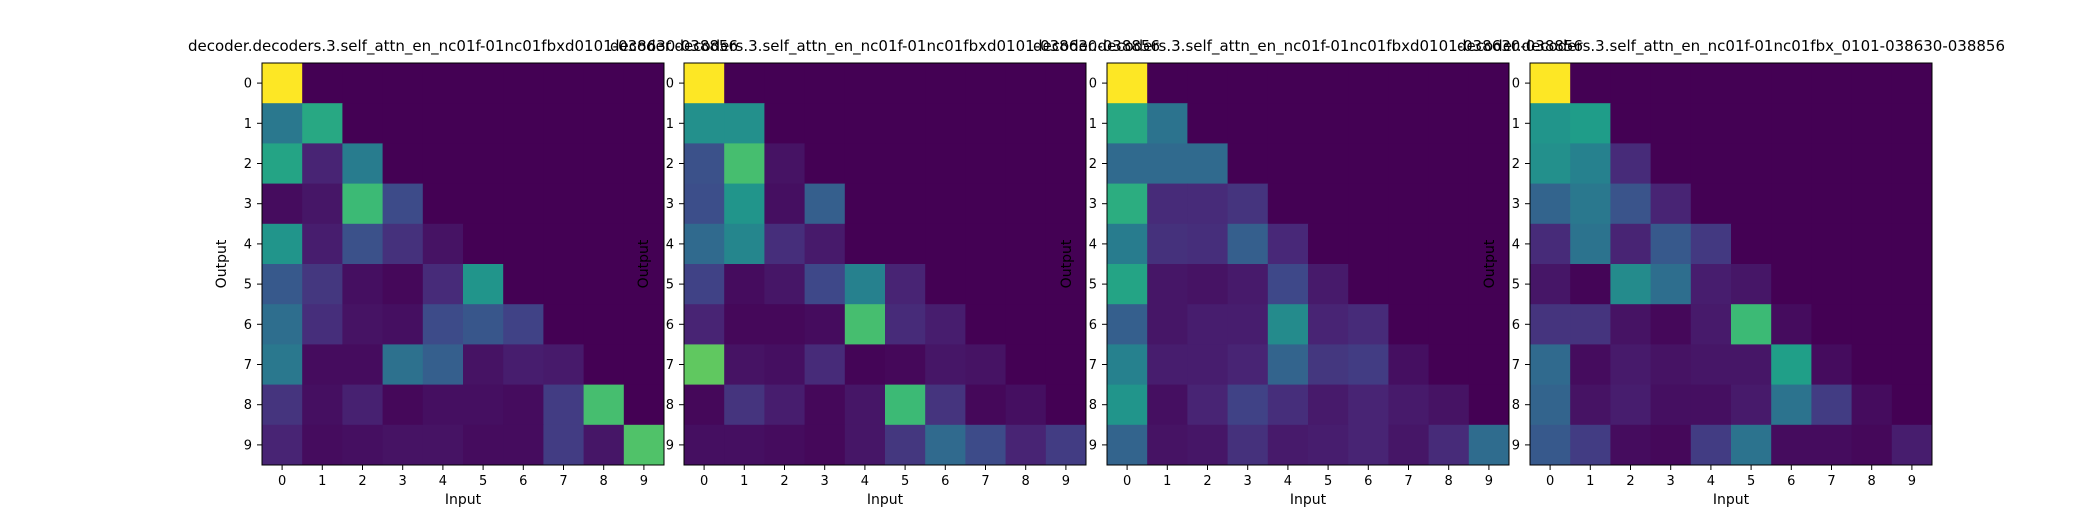 This screenshot has height=520, width=2080. I want to click on y-tick-label: 6, so click(1093, 325).